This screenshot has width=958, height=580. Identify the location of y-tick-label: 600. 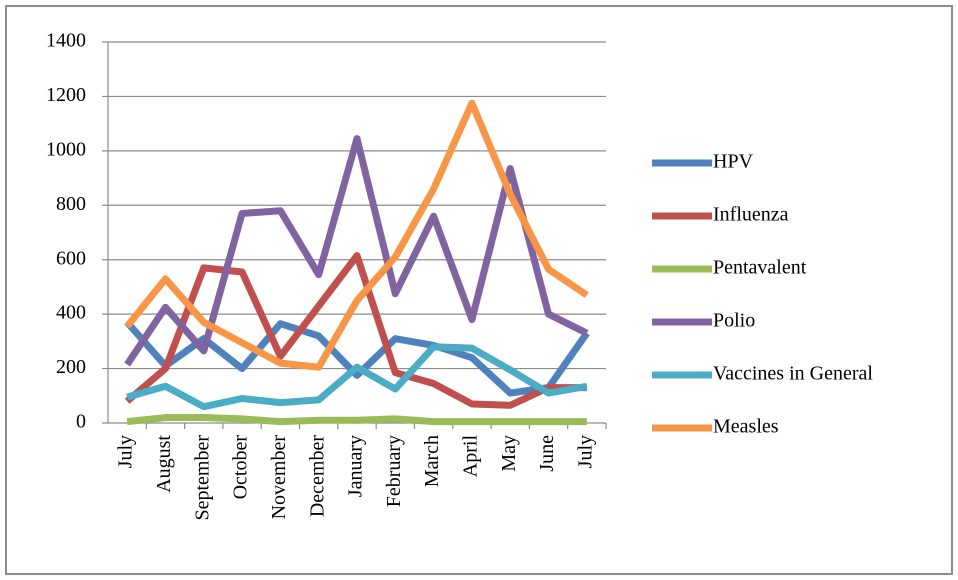
(71, 258).